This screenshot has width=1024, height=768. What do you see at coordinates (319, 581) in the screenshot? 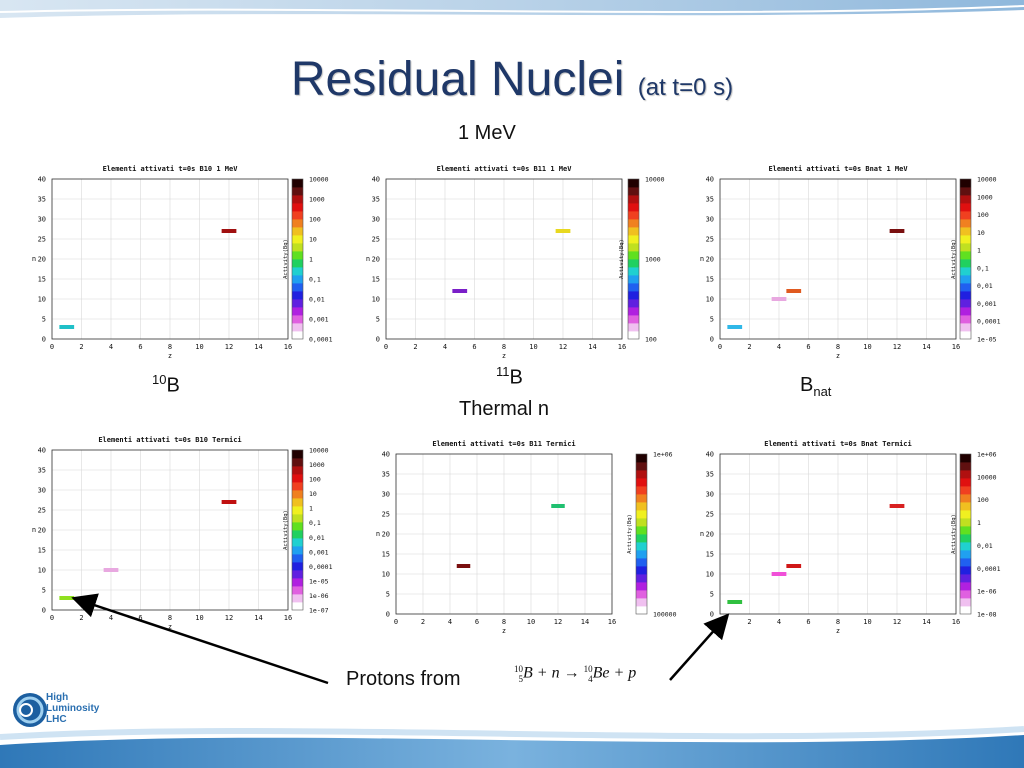
I see `colorbar-tick-label: 1e-05` at bounding box center [319, 581].